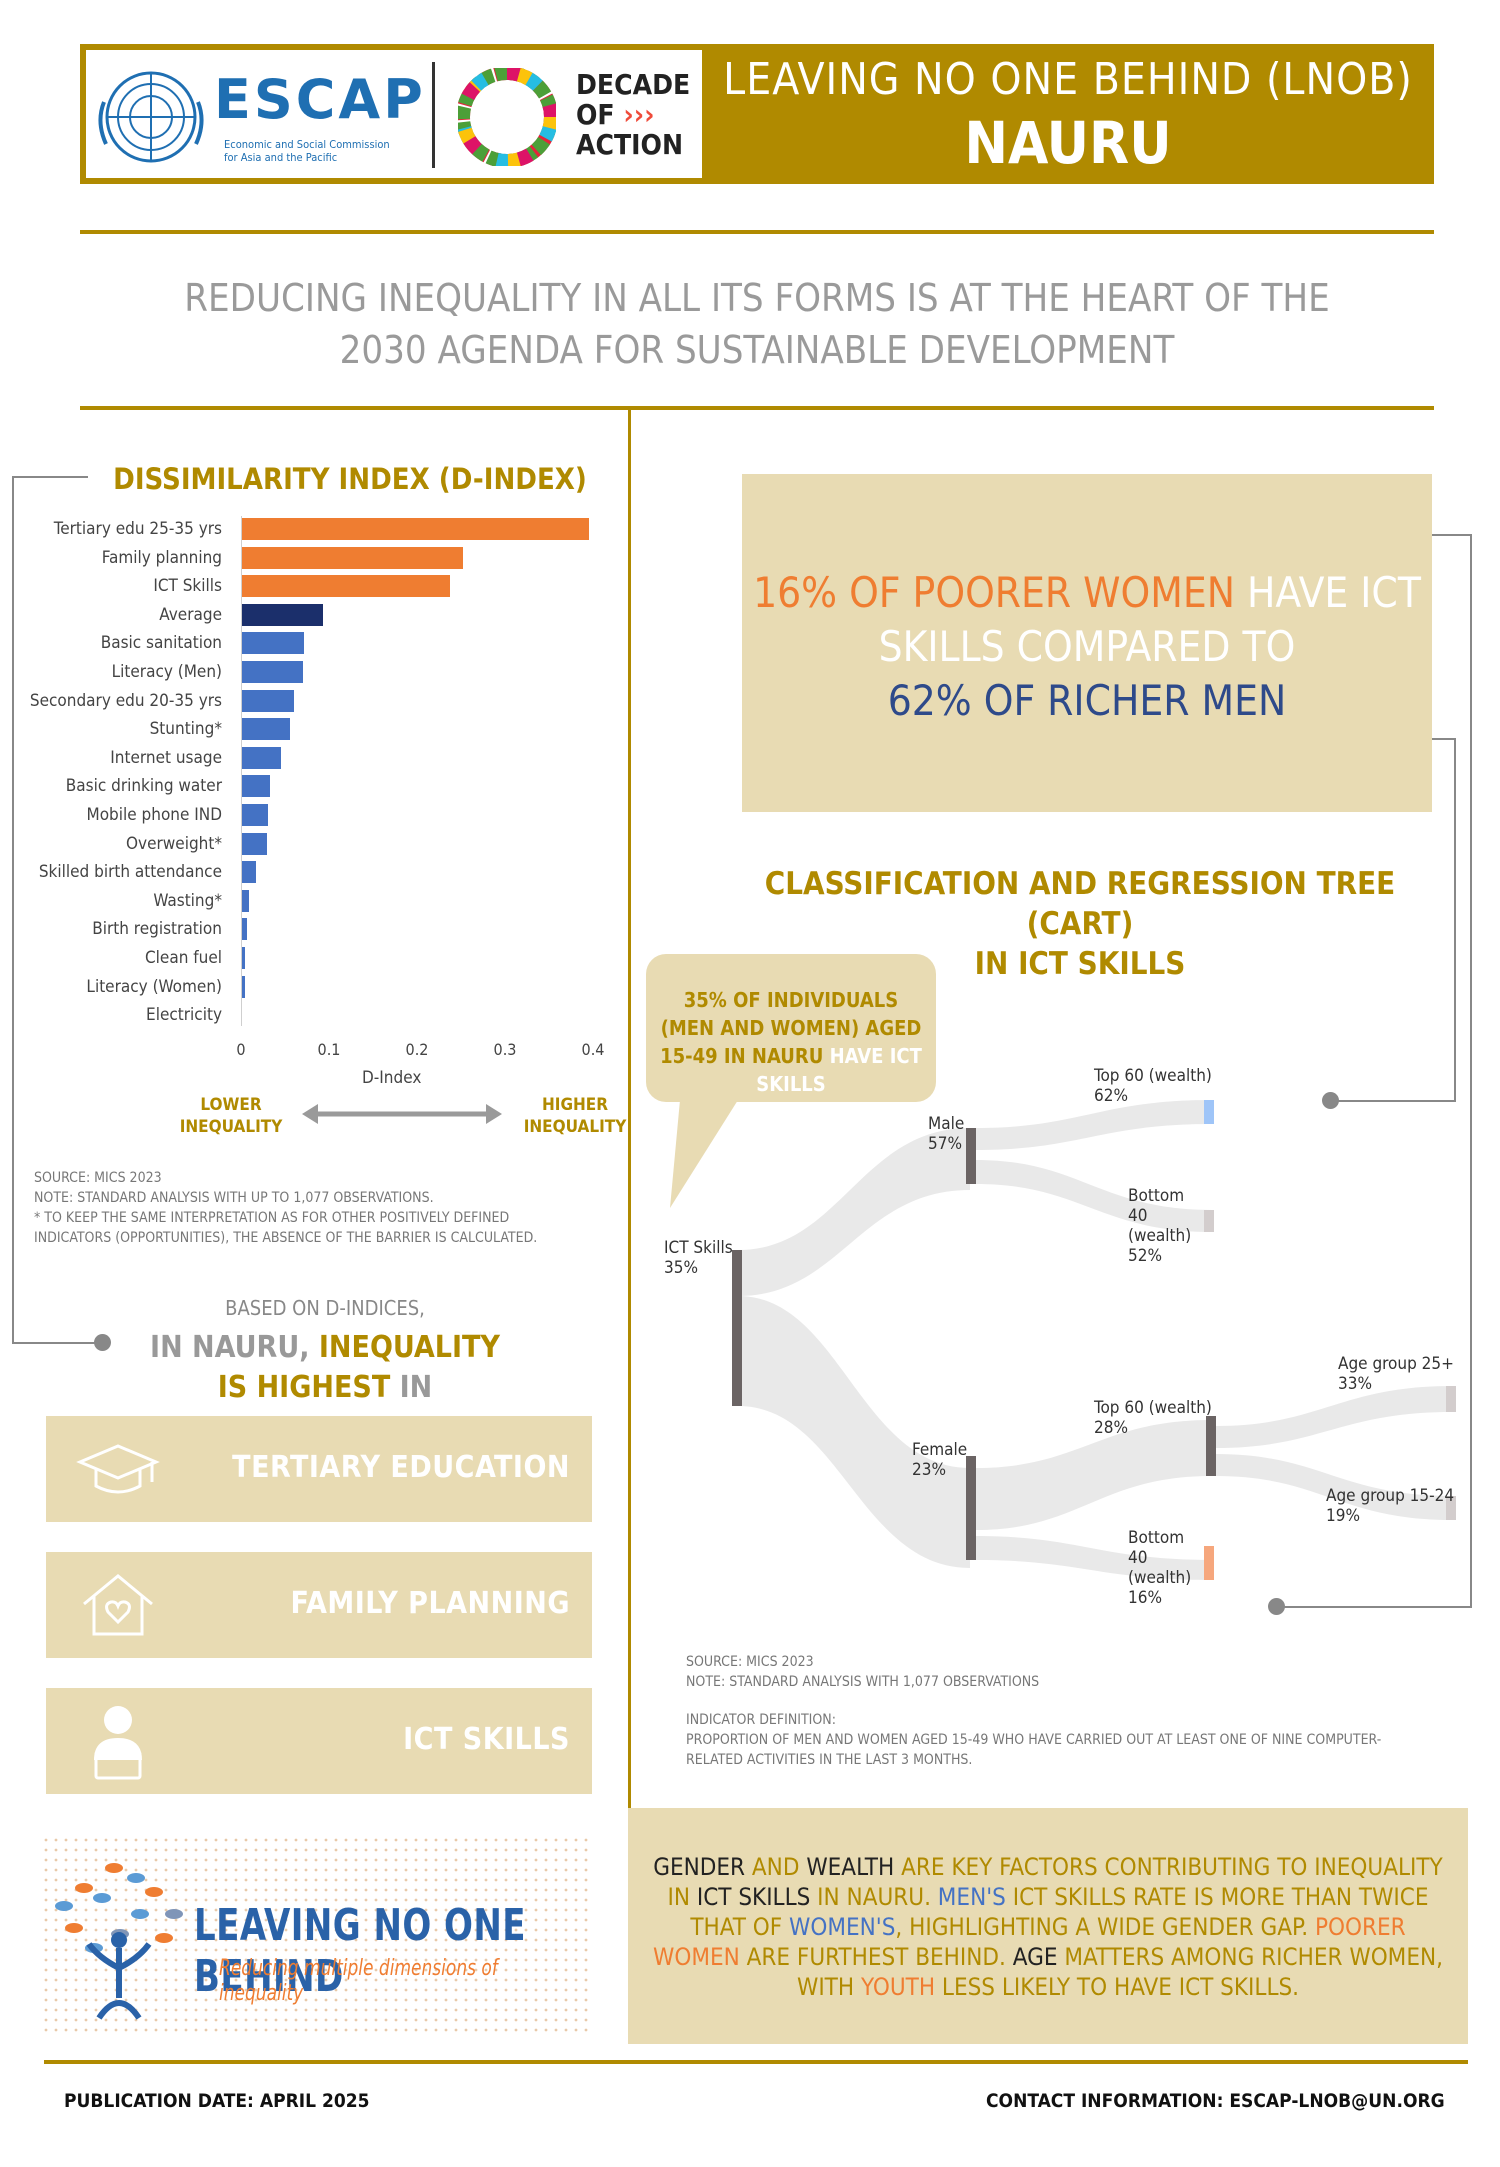 The width and height of the screenshot is (1500, 2167). Describe the element at coordinates (698, 1258) in the screenshot. I see `cart-label-root: ICT Skills 35%` at that location.